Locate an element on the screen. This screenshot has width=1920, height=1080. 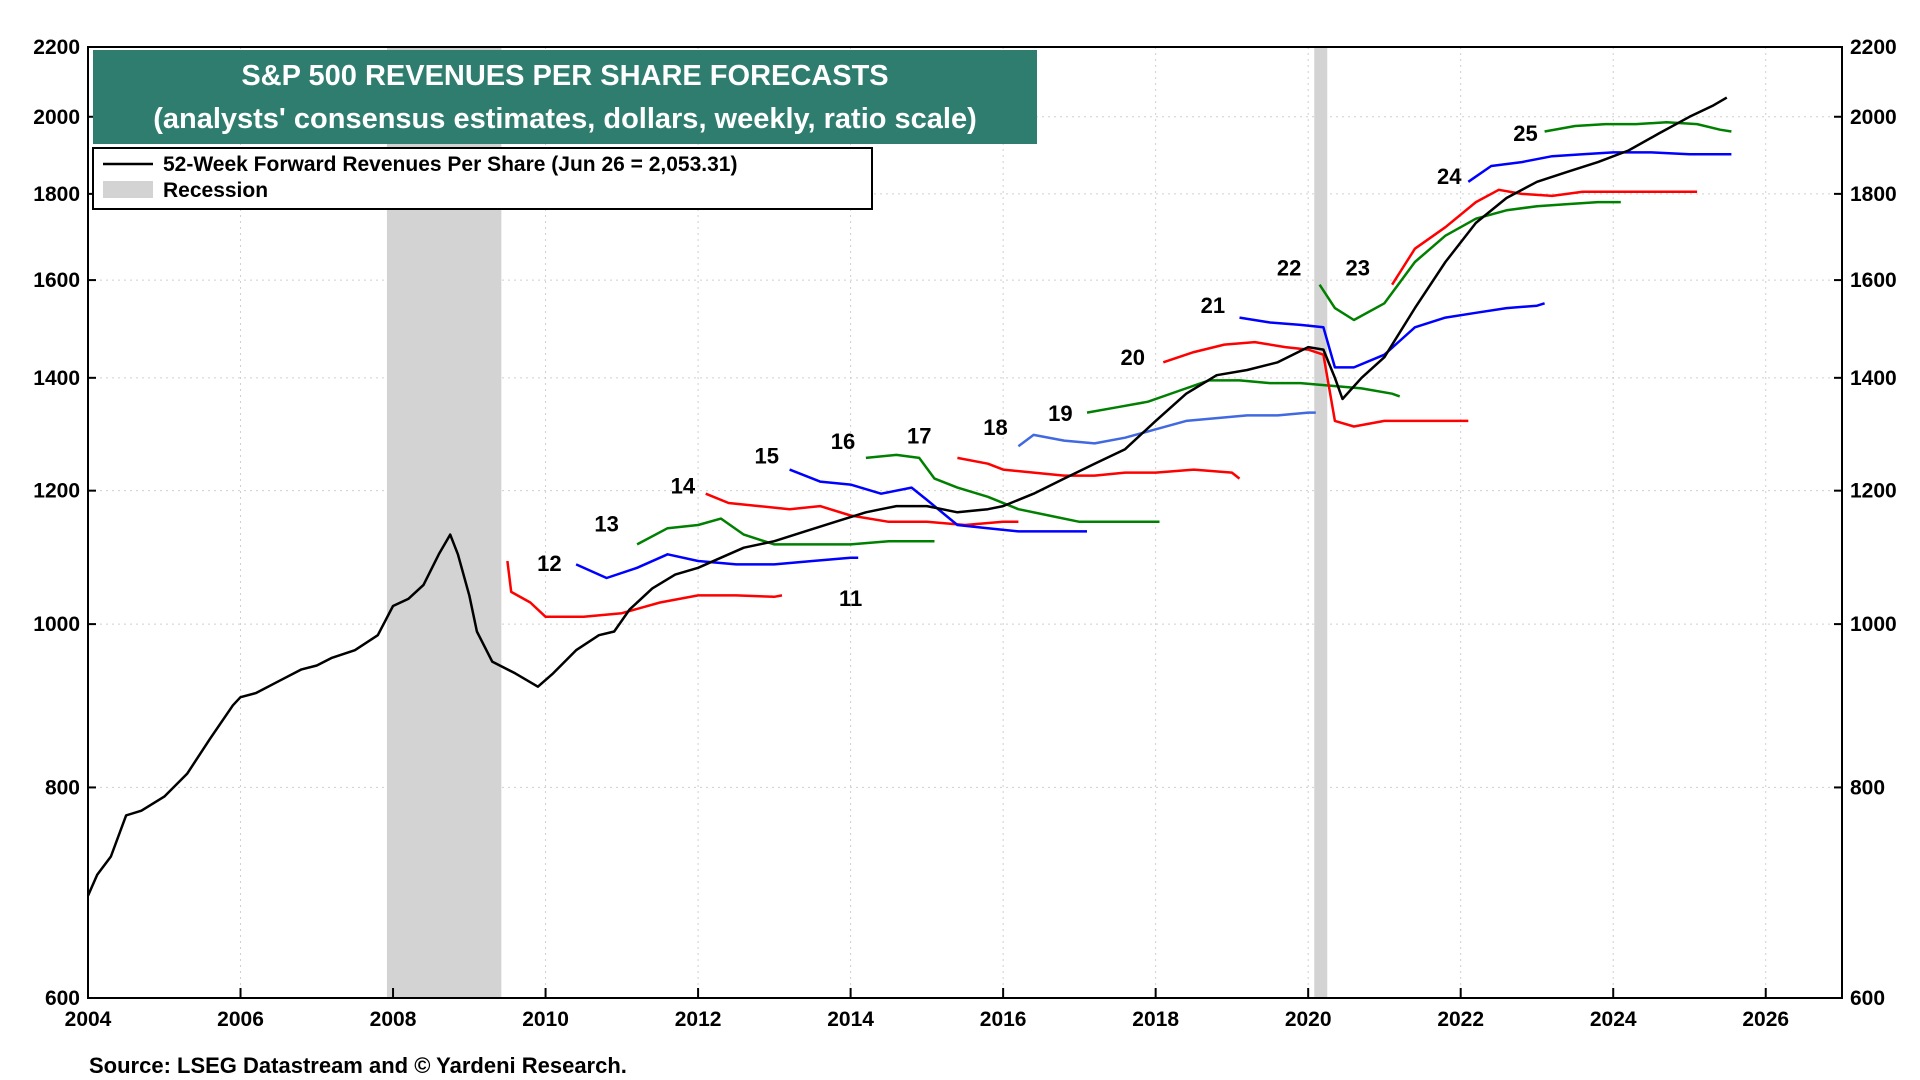
legend-label-recession: Recession is located at coordinates (215, 190).